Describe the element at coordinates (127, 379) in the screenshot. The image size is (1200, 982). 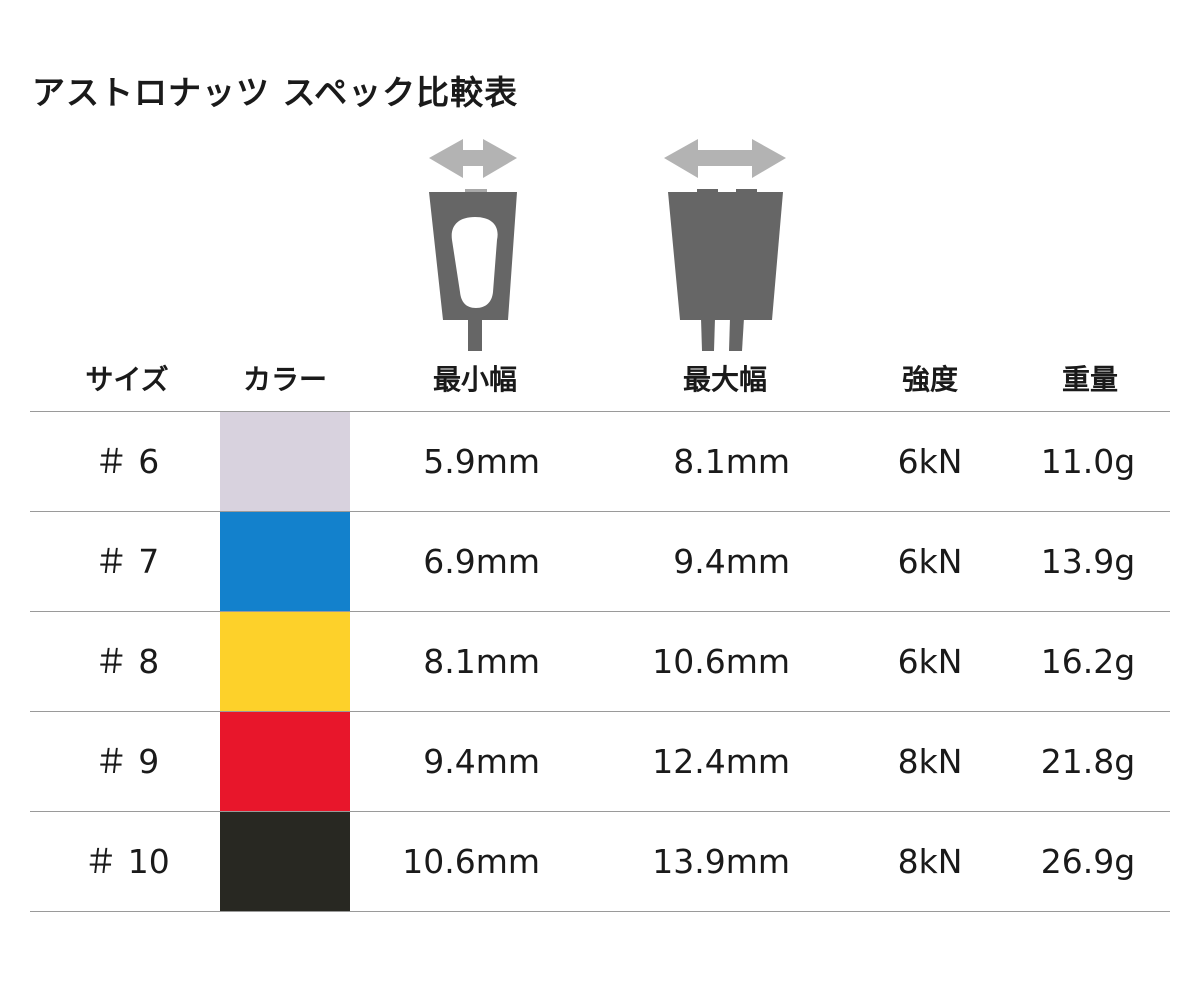
I see `header-size: サイズ` at that location.